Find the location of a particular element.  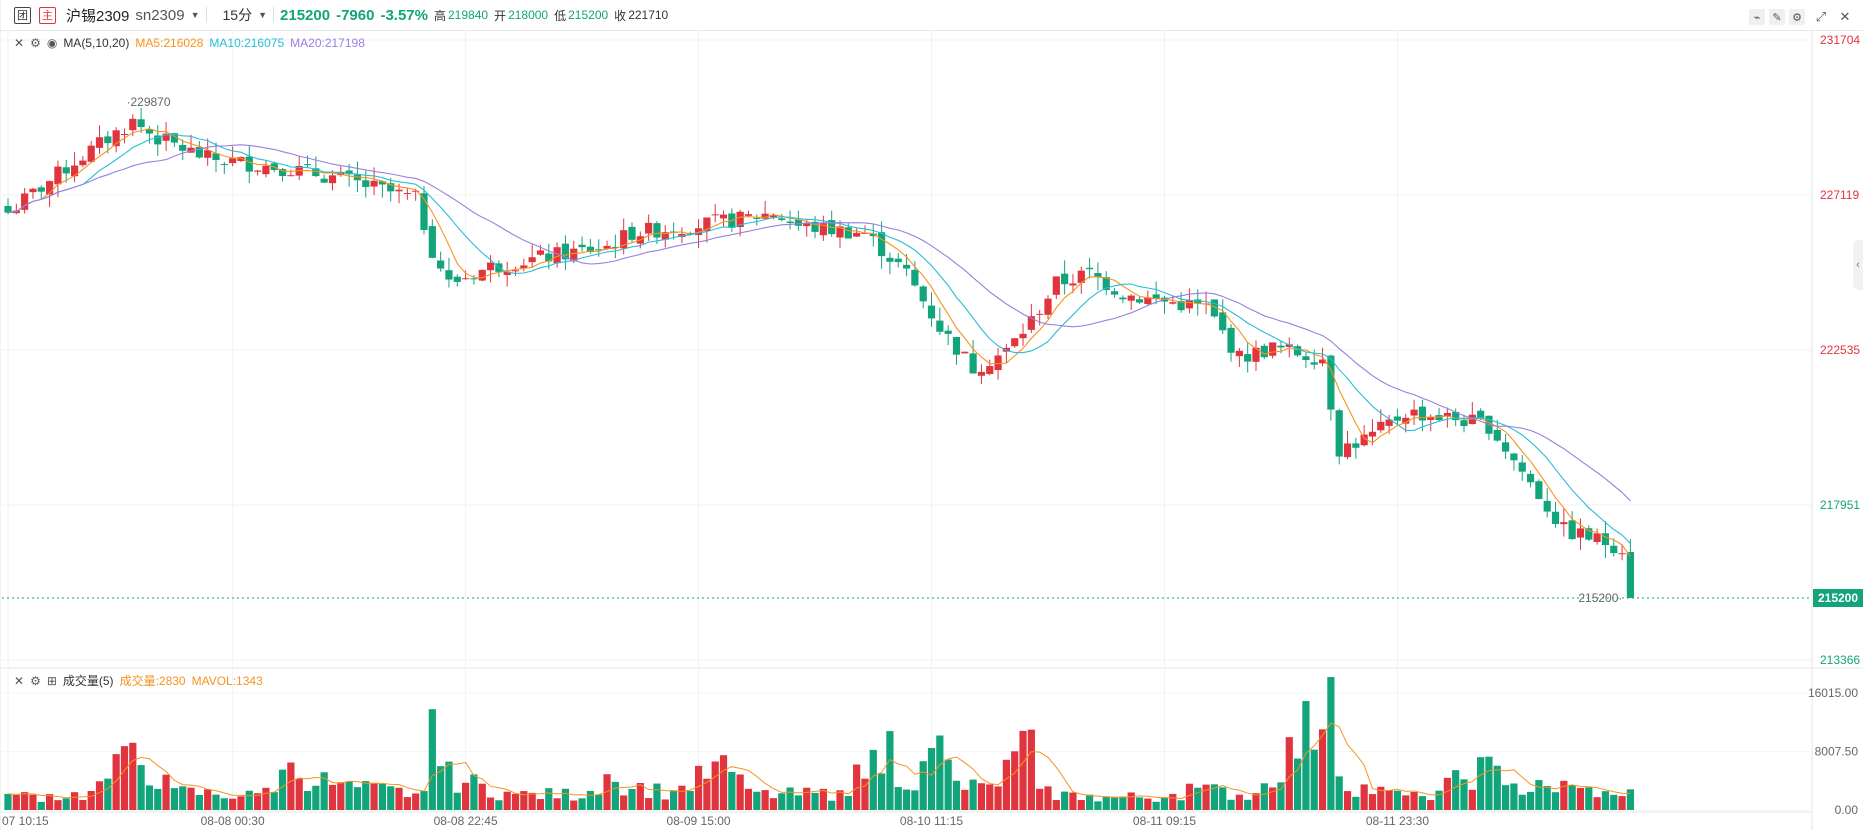

price-change-pct: -3.57% is located at coordinates (404, 15).